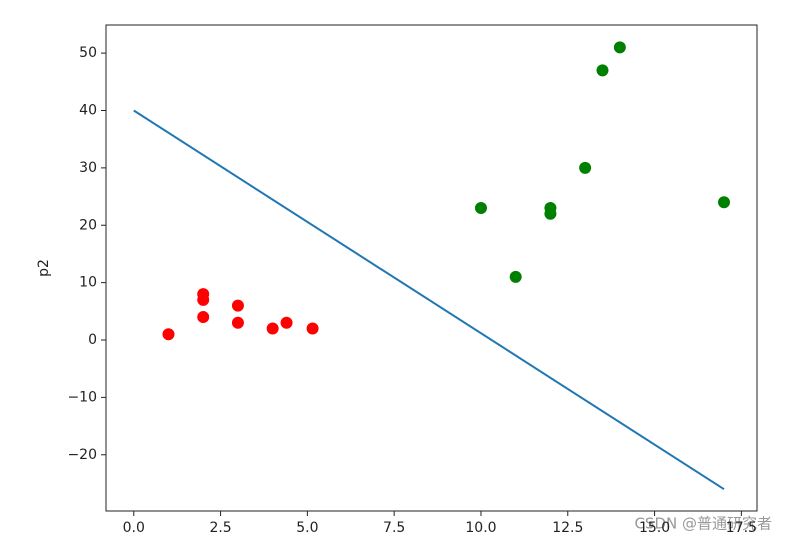 Image resolution: width=787 pixels, height=547 pixels. What do you see at coordinates (88, 283) in the screenshot?
I see `y-tick-label: 10` at bounding box center [88, 283].